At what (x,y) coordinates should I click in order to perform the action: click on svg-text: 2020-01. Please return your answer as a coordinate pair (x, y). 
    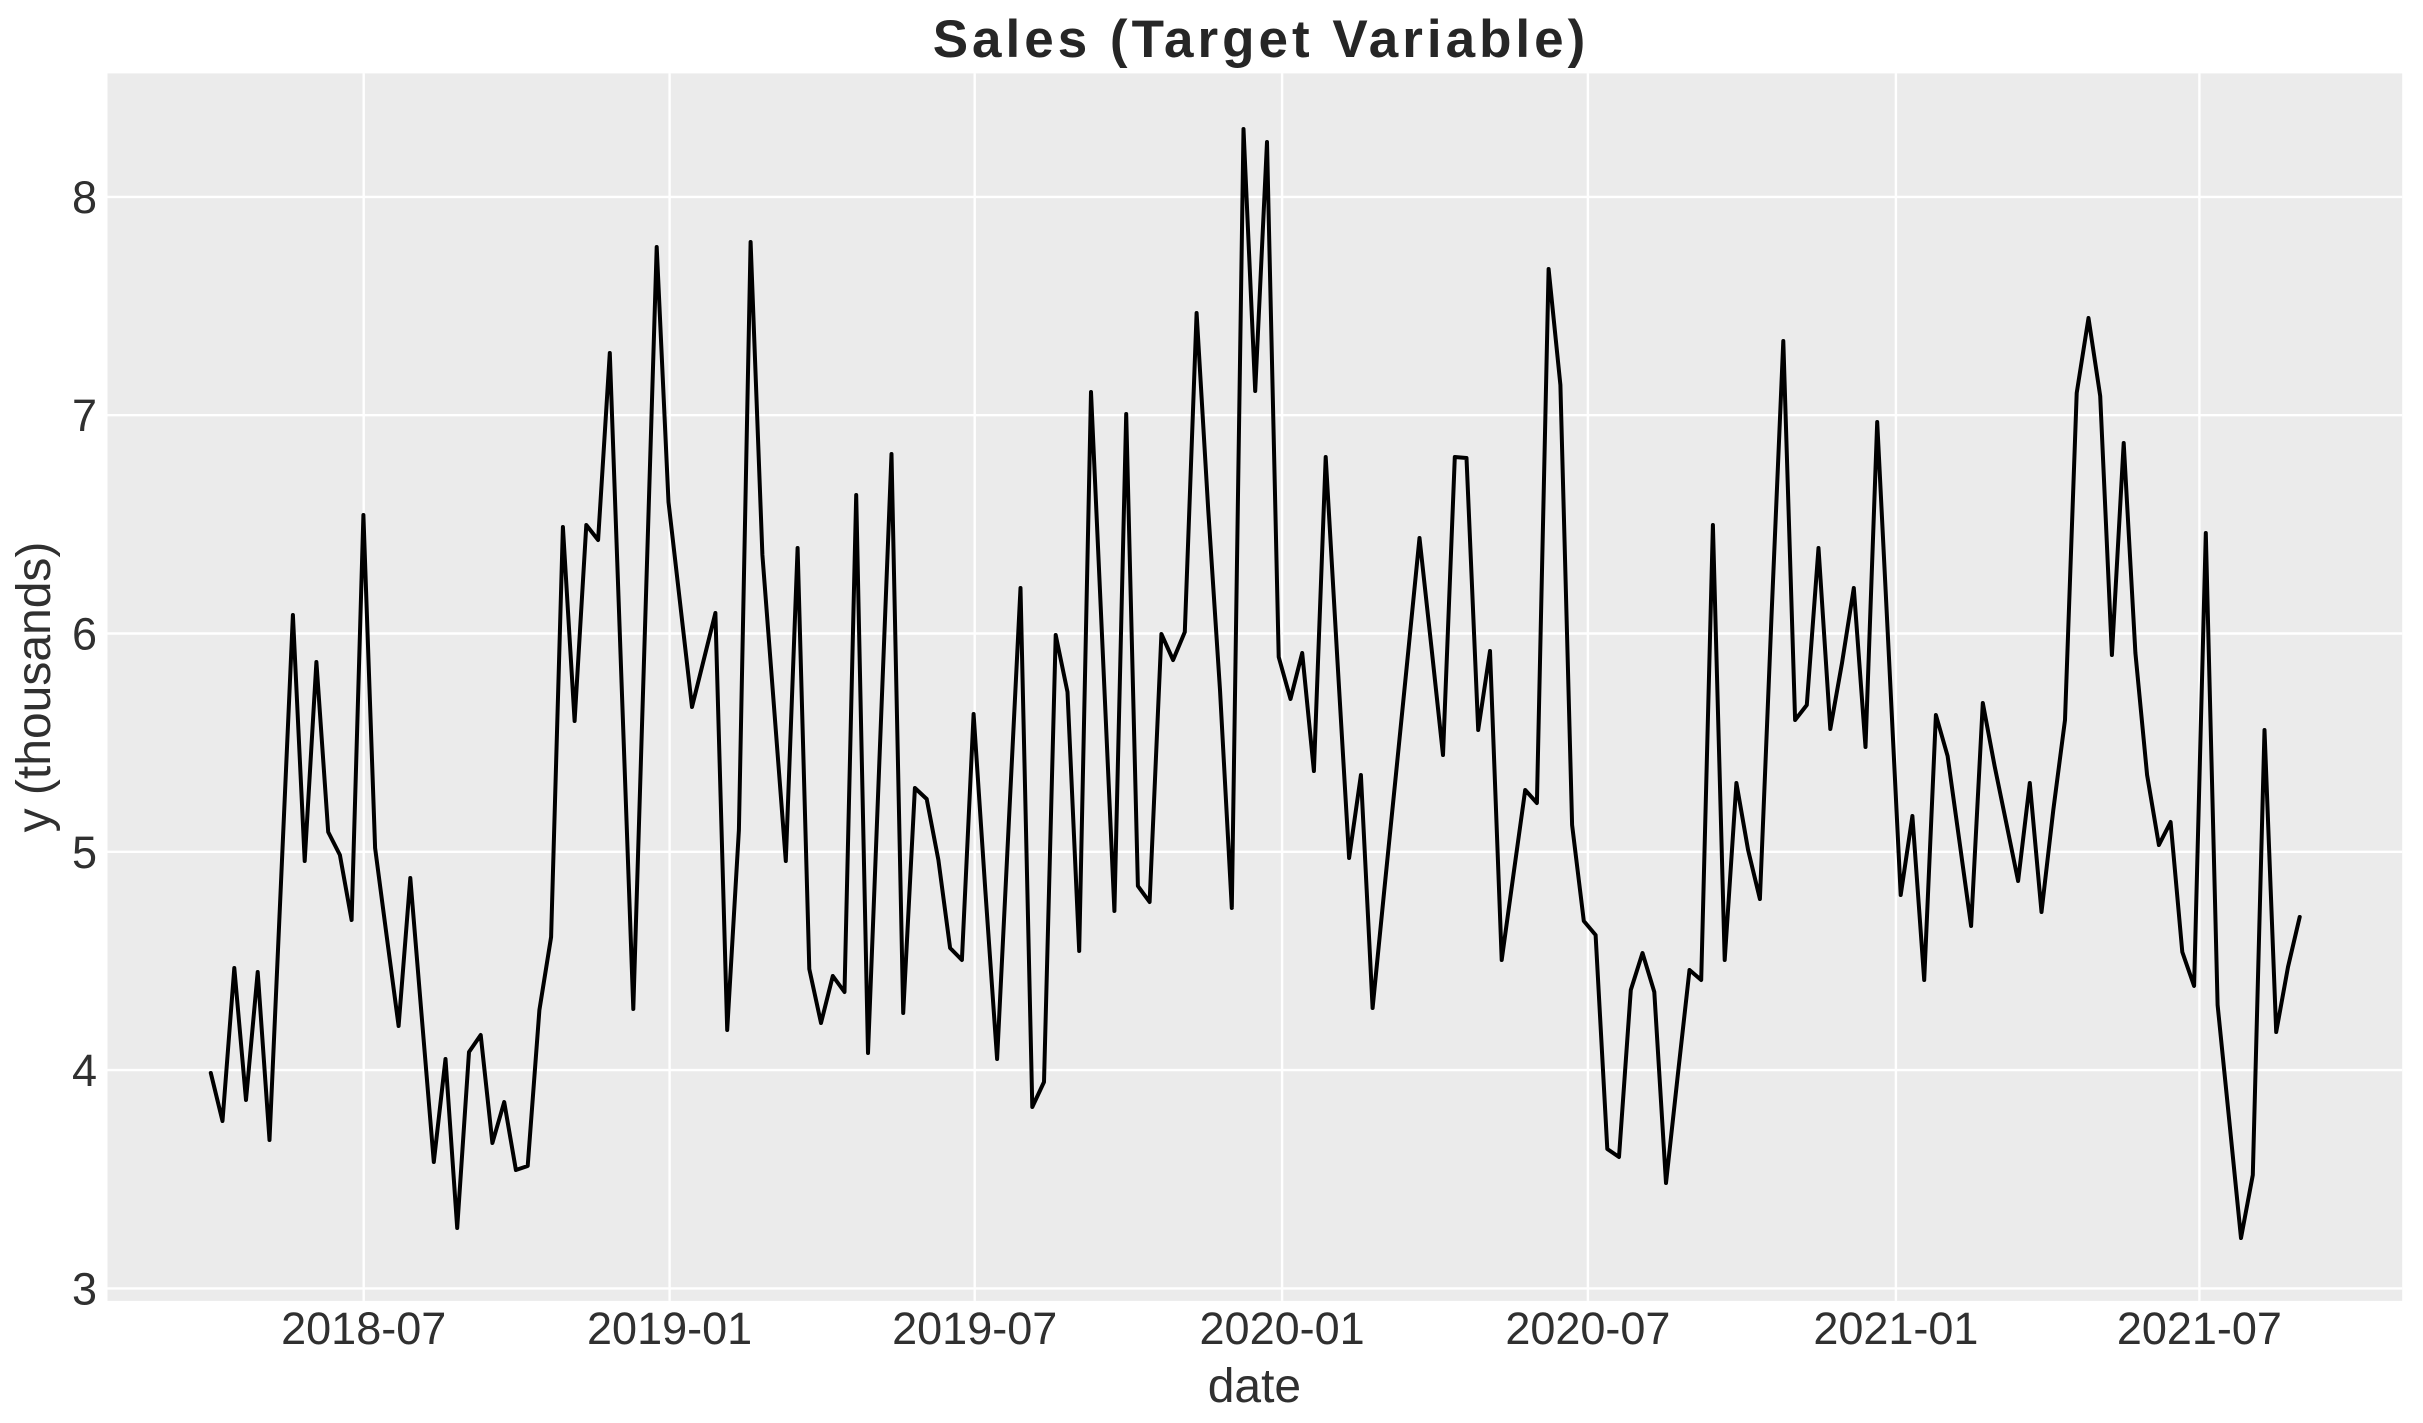
    Looking at the image, I should click on (1282, 1328).